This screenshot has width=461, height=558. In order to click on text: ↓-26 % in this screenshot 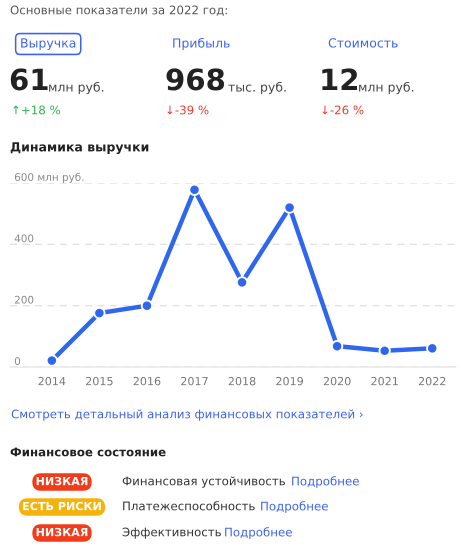, I will do `click(343, 109)`.